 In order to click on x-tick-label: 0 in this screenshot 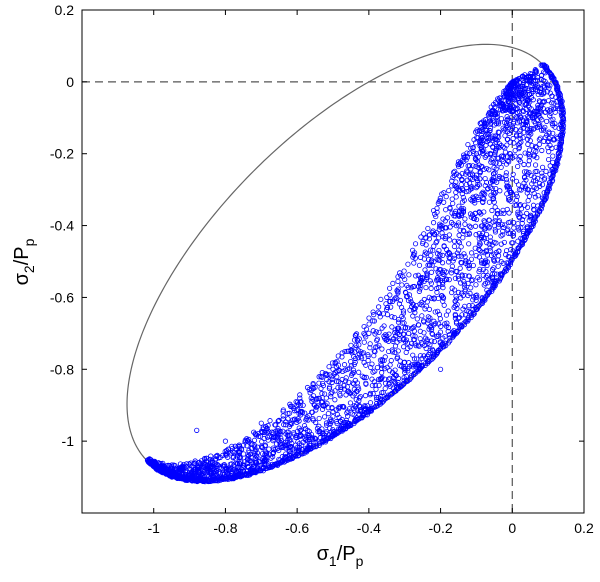, I will do `click(512, 528)`.